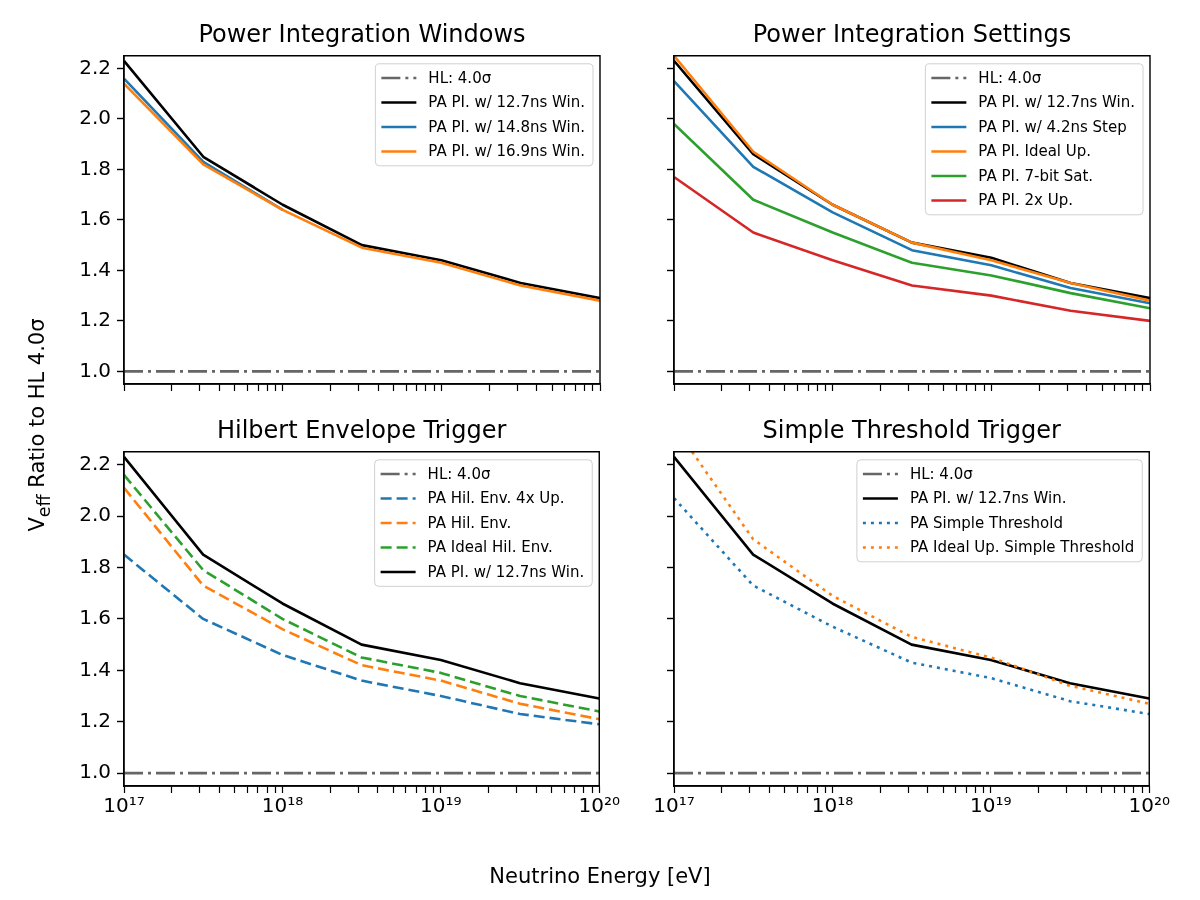 This screenshot has height=900, width=1200. Describe the element at coordinates (912, 33) in the screenshot. I see `chart-title: Power Integration Settings` at that location.